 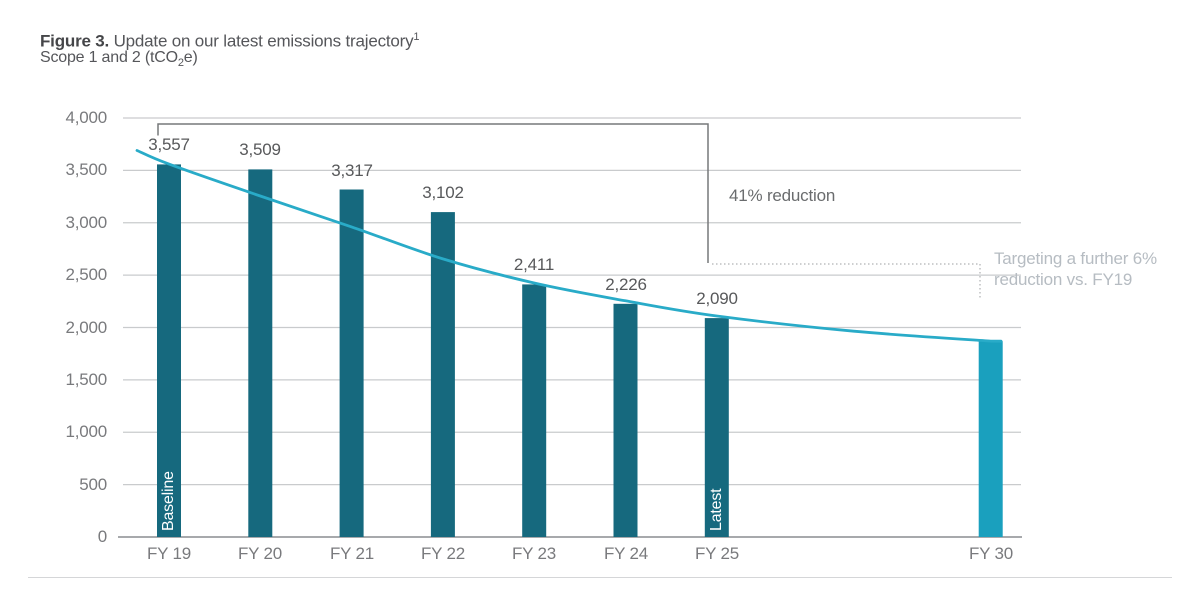 I want to click on bar-tag-label: Baseline, so click(x=168, y=501).